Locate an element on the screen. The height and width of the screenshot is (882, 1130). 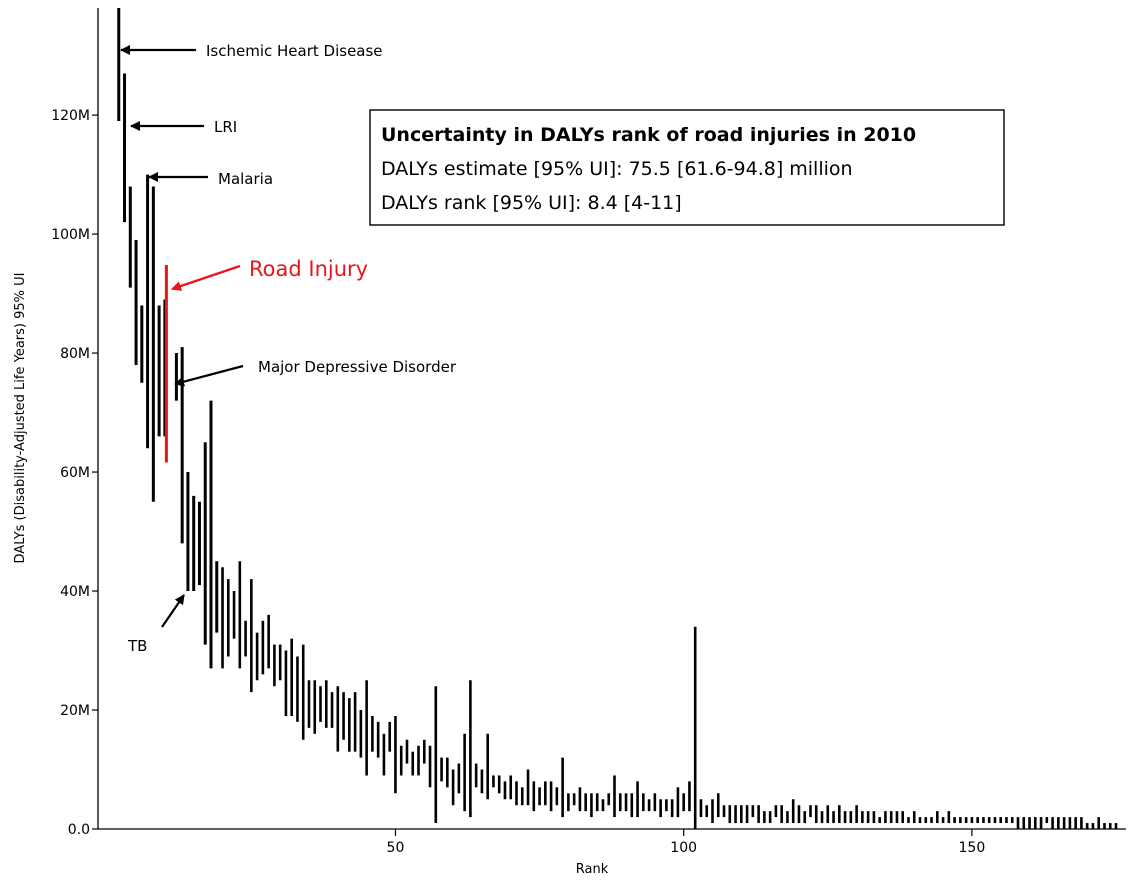
arrow-major-depressive-disorder is located at coordinates (209, 375).